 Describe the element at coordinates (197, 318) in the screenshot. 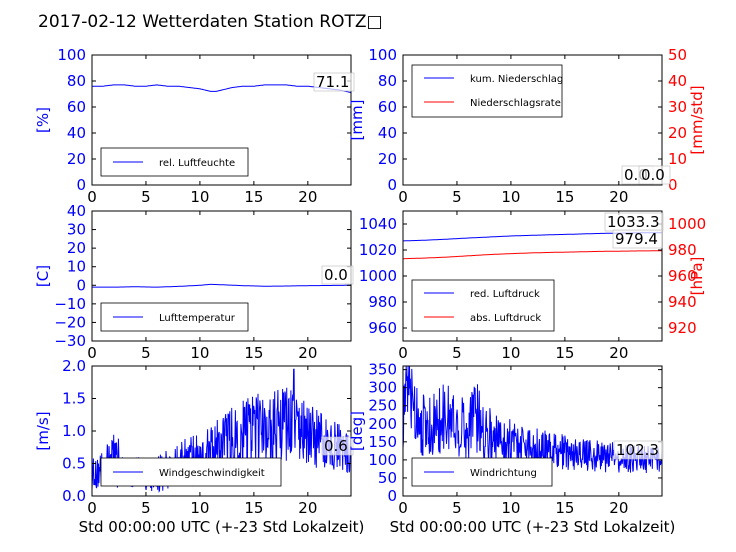

I see `legend-label: Lufttemperatur` at that location.